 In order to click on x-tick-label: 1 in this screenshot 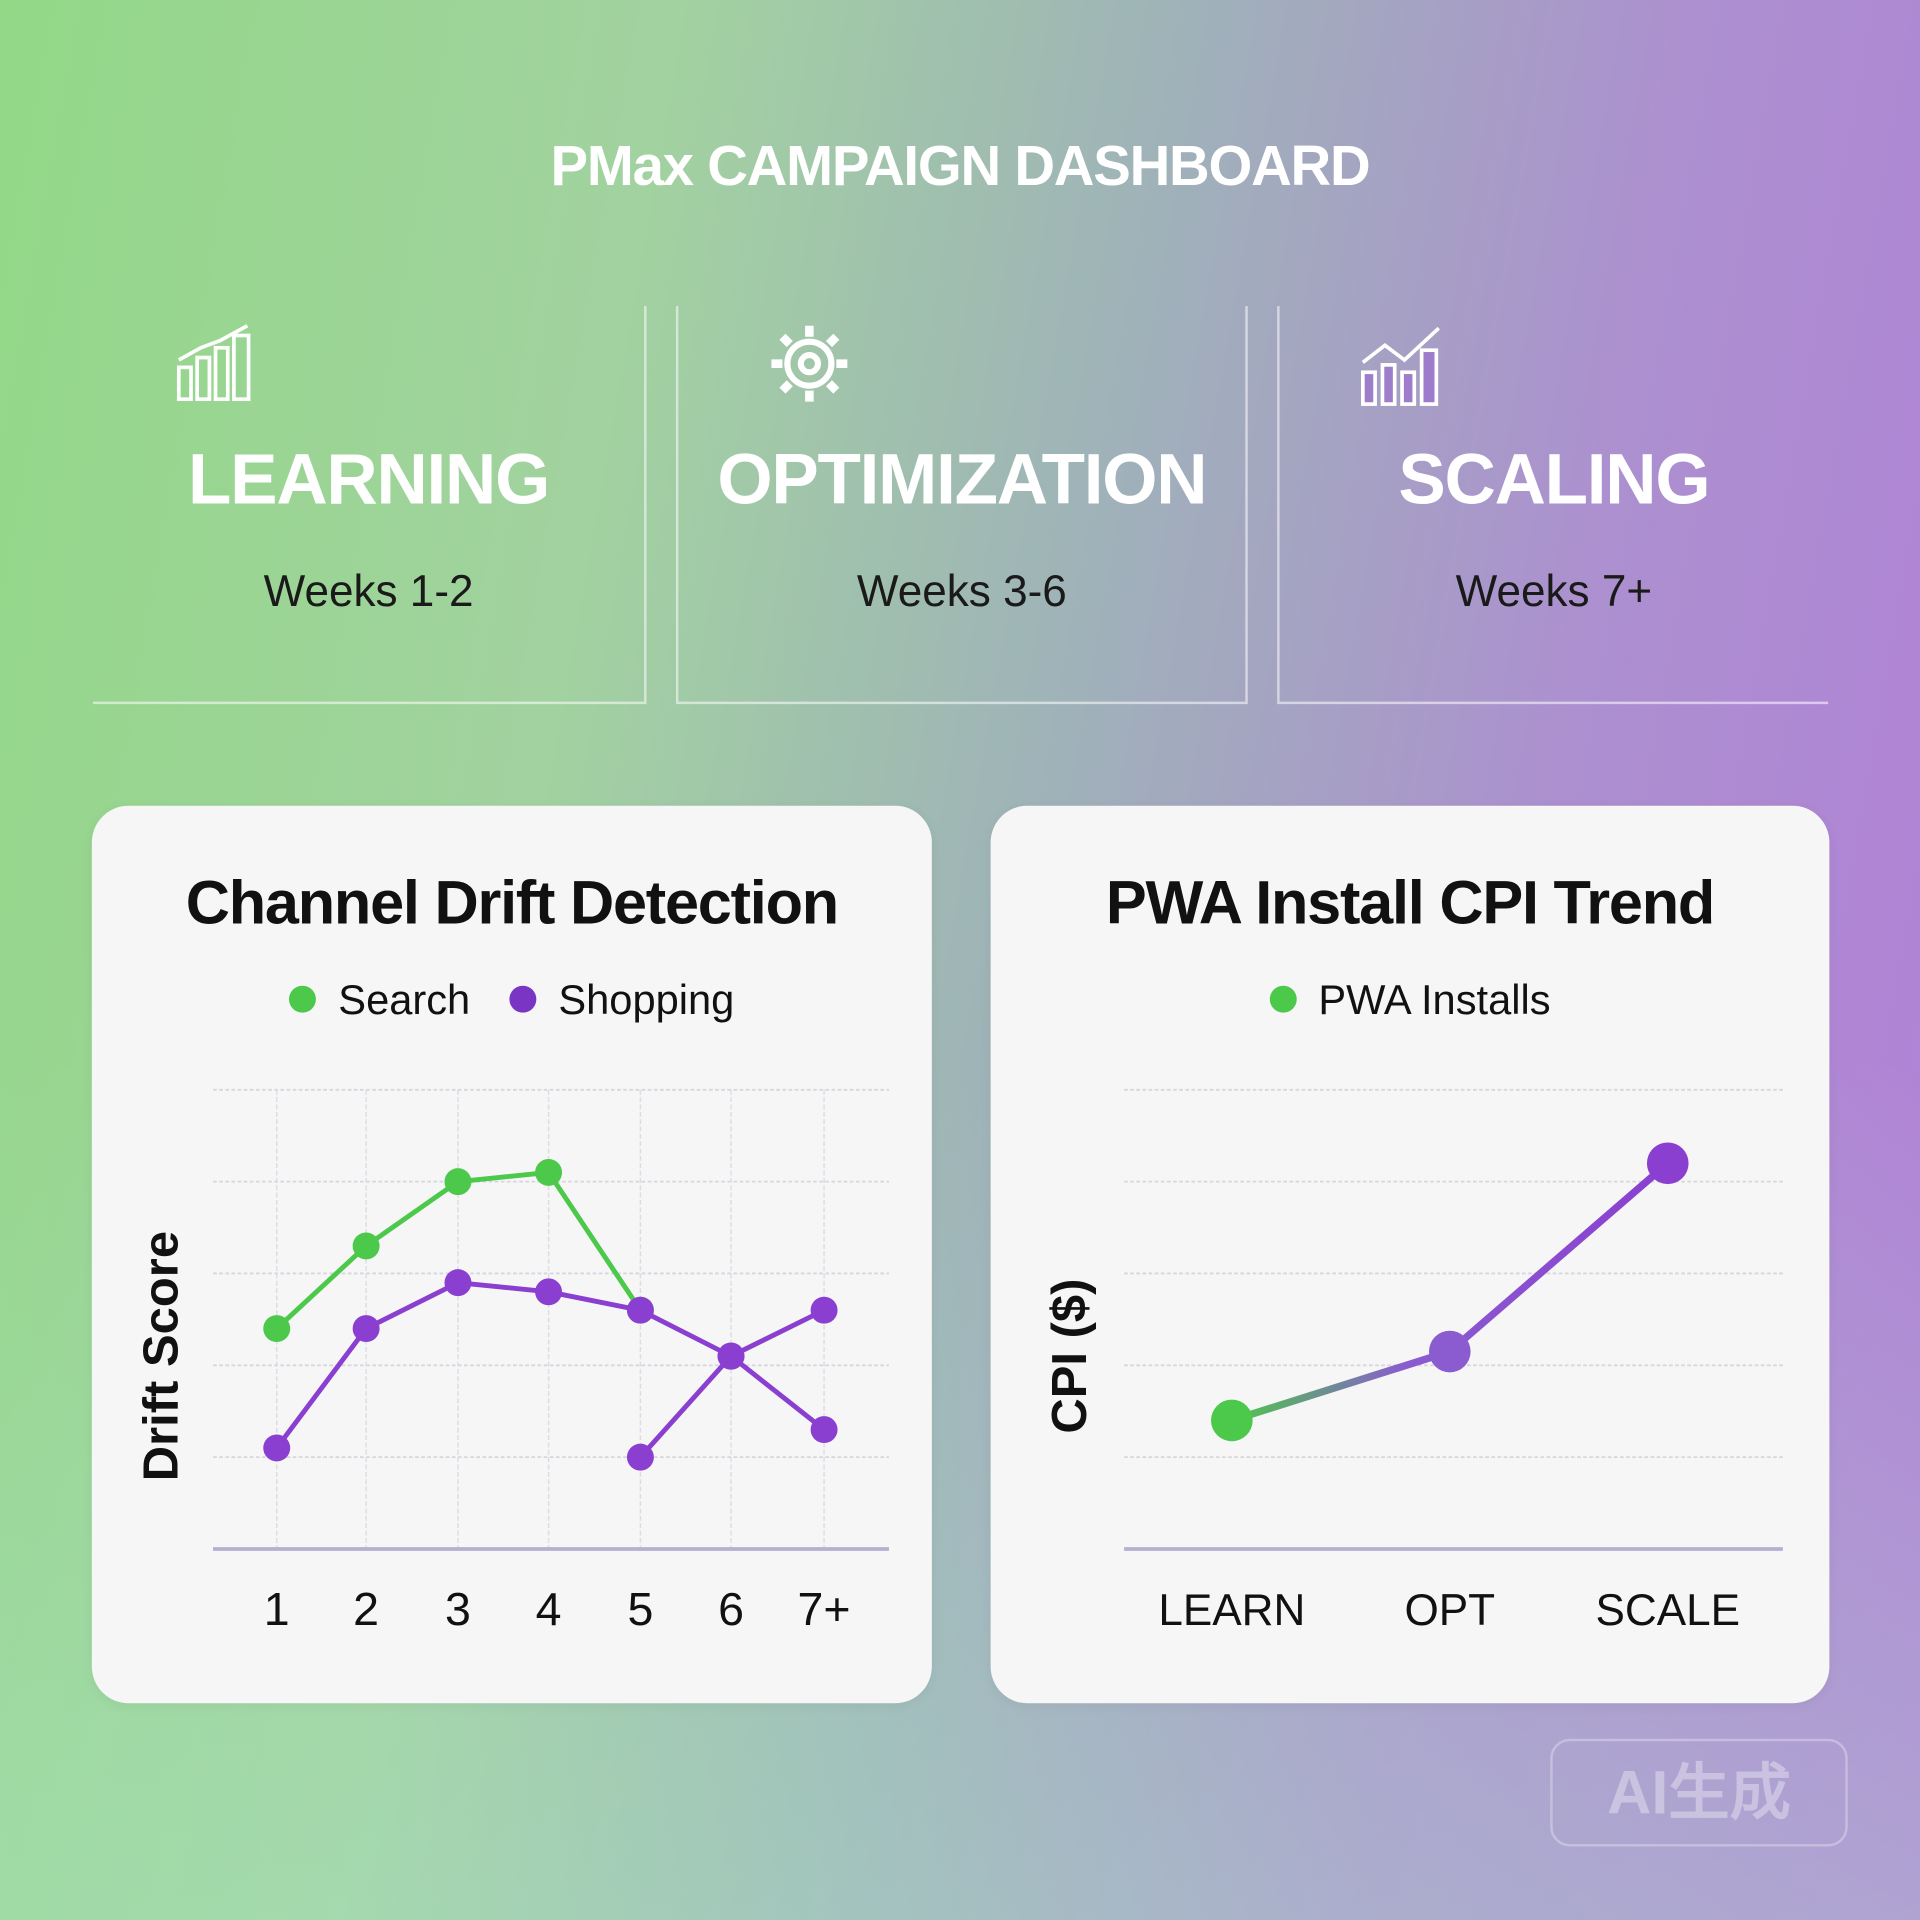, I will do `click(277, 1609)`.